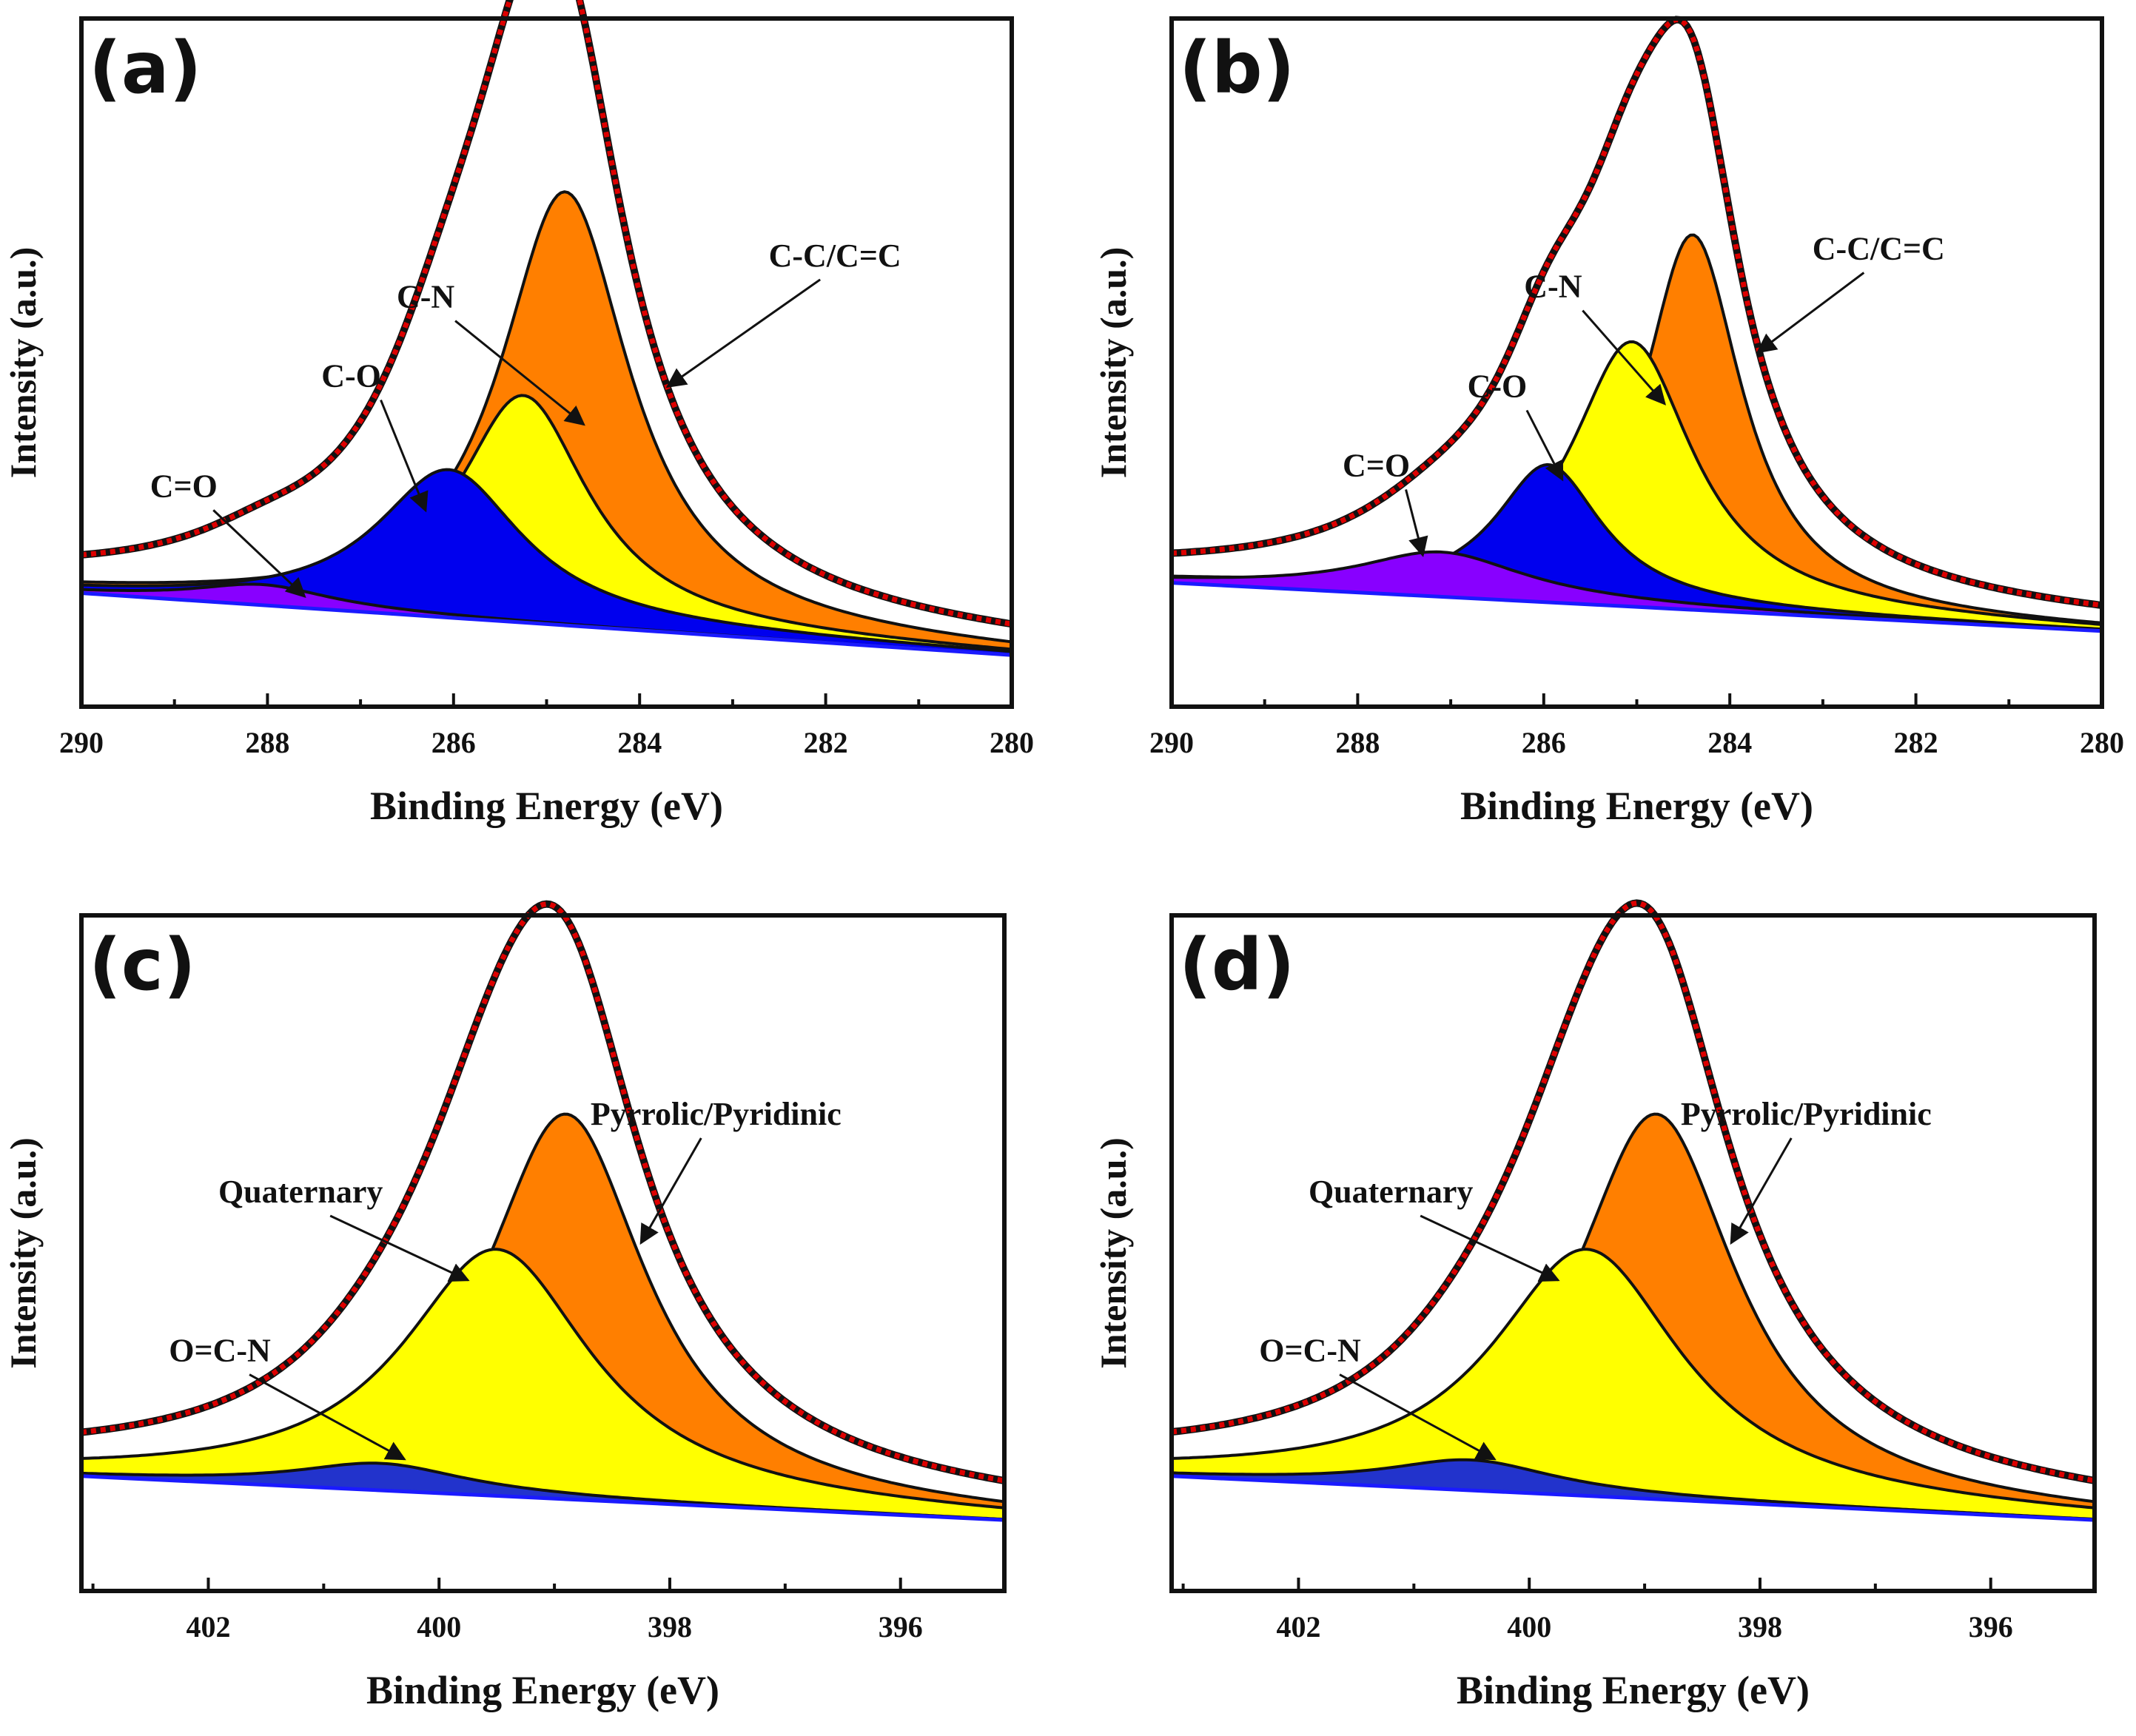 The height and width of the screenshot is (1736, 2136). What do you see at coordinates (1236, 68) in the screenshot?
I see `panel-letter: (b)` at bounding box center [1236, 68].